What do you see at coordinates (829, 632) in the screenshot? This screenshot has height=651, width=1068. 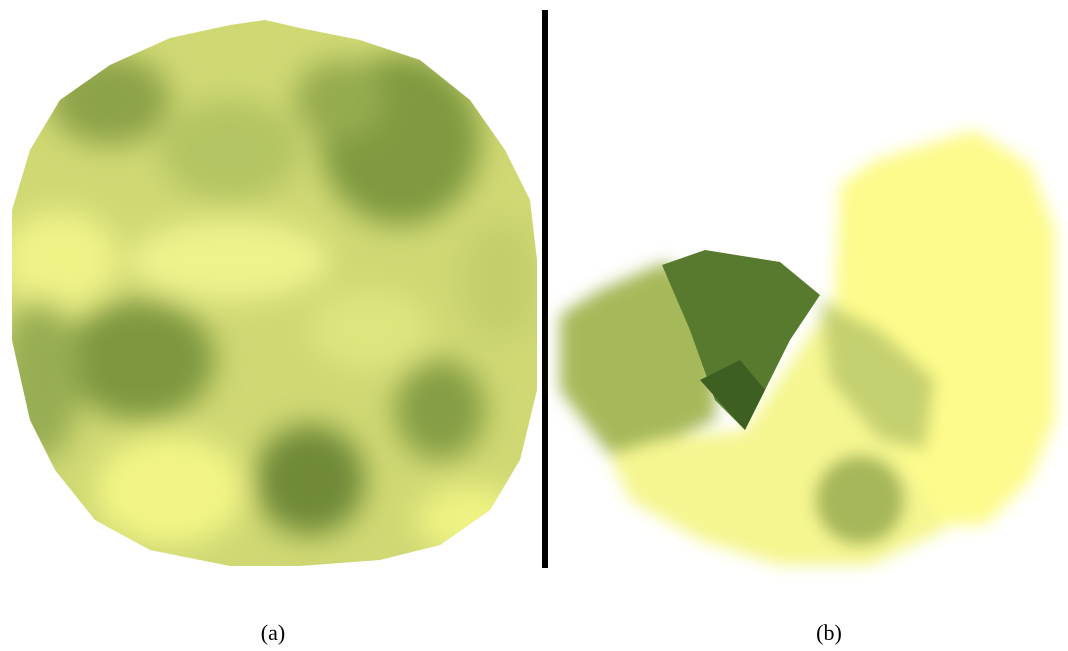 I see `caption: (b)` at bounding box center [829, 632].